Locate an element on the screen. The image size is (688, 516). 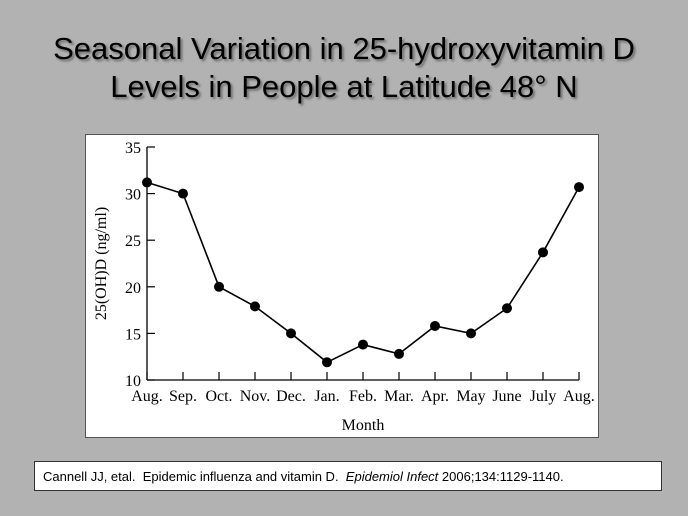
citation-article: Epidemic influenza and vitamin D. is located at coordinates (240, 476).